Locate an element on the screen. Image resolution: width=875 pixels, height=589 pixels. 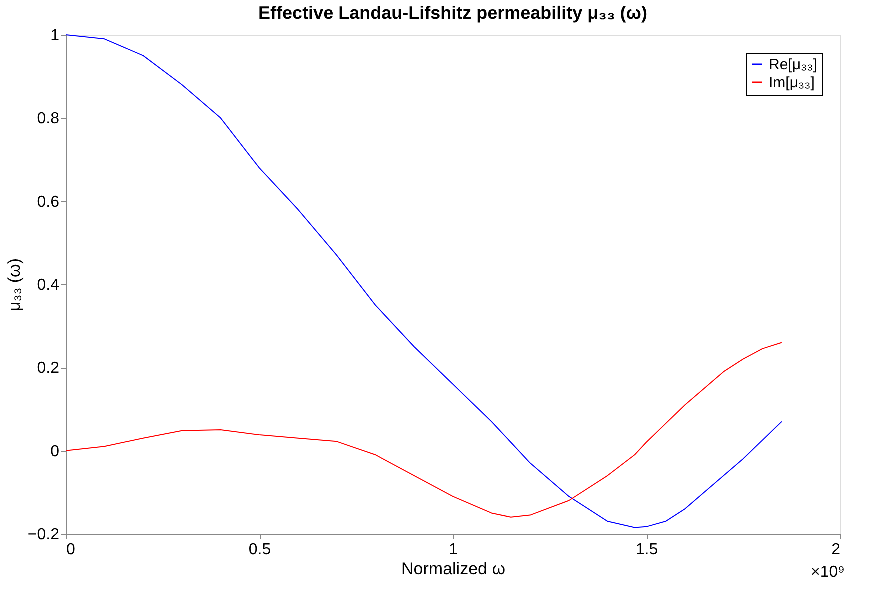
y-tick-label: 0.6 is located at coordinates (48, 202).